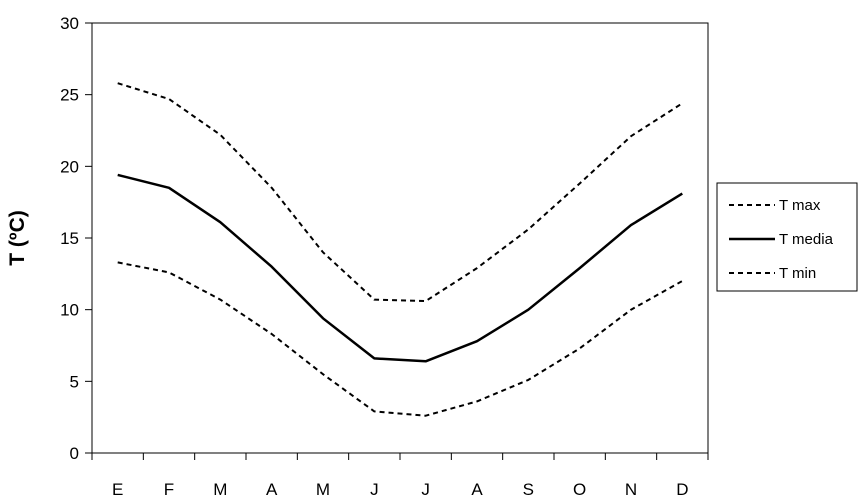 This screenshot has width=862, height=497. Describe the element at coordinates (69, 166) in the screenshot. I see `y-tick-label: 20` at that location.